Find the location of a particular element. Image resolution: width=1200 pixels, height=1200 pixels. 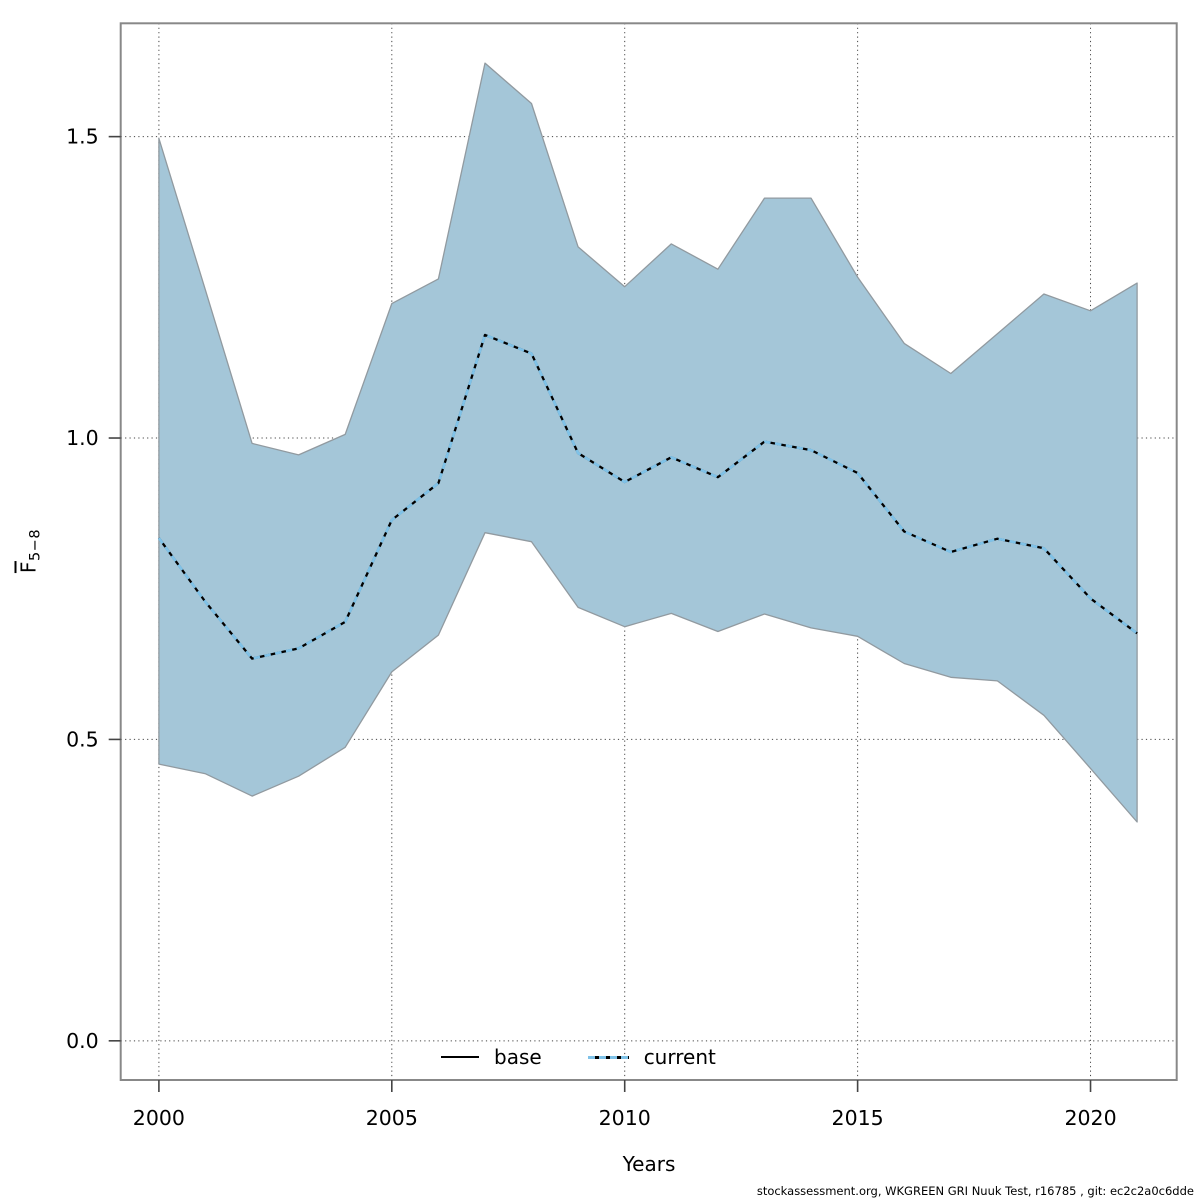

x-tick-label: 2000 is located at coordinates (159, 1118).